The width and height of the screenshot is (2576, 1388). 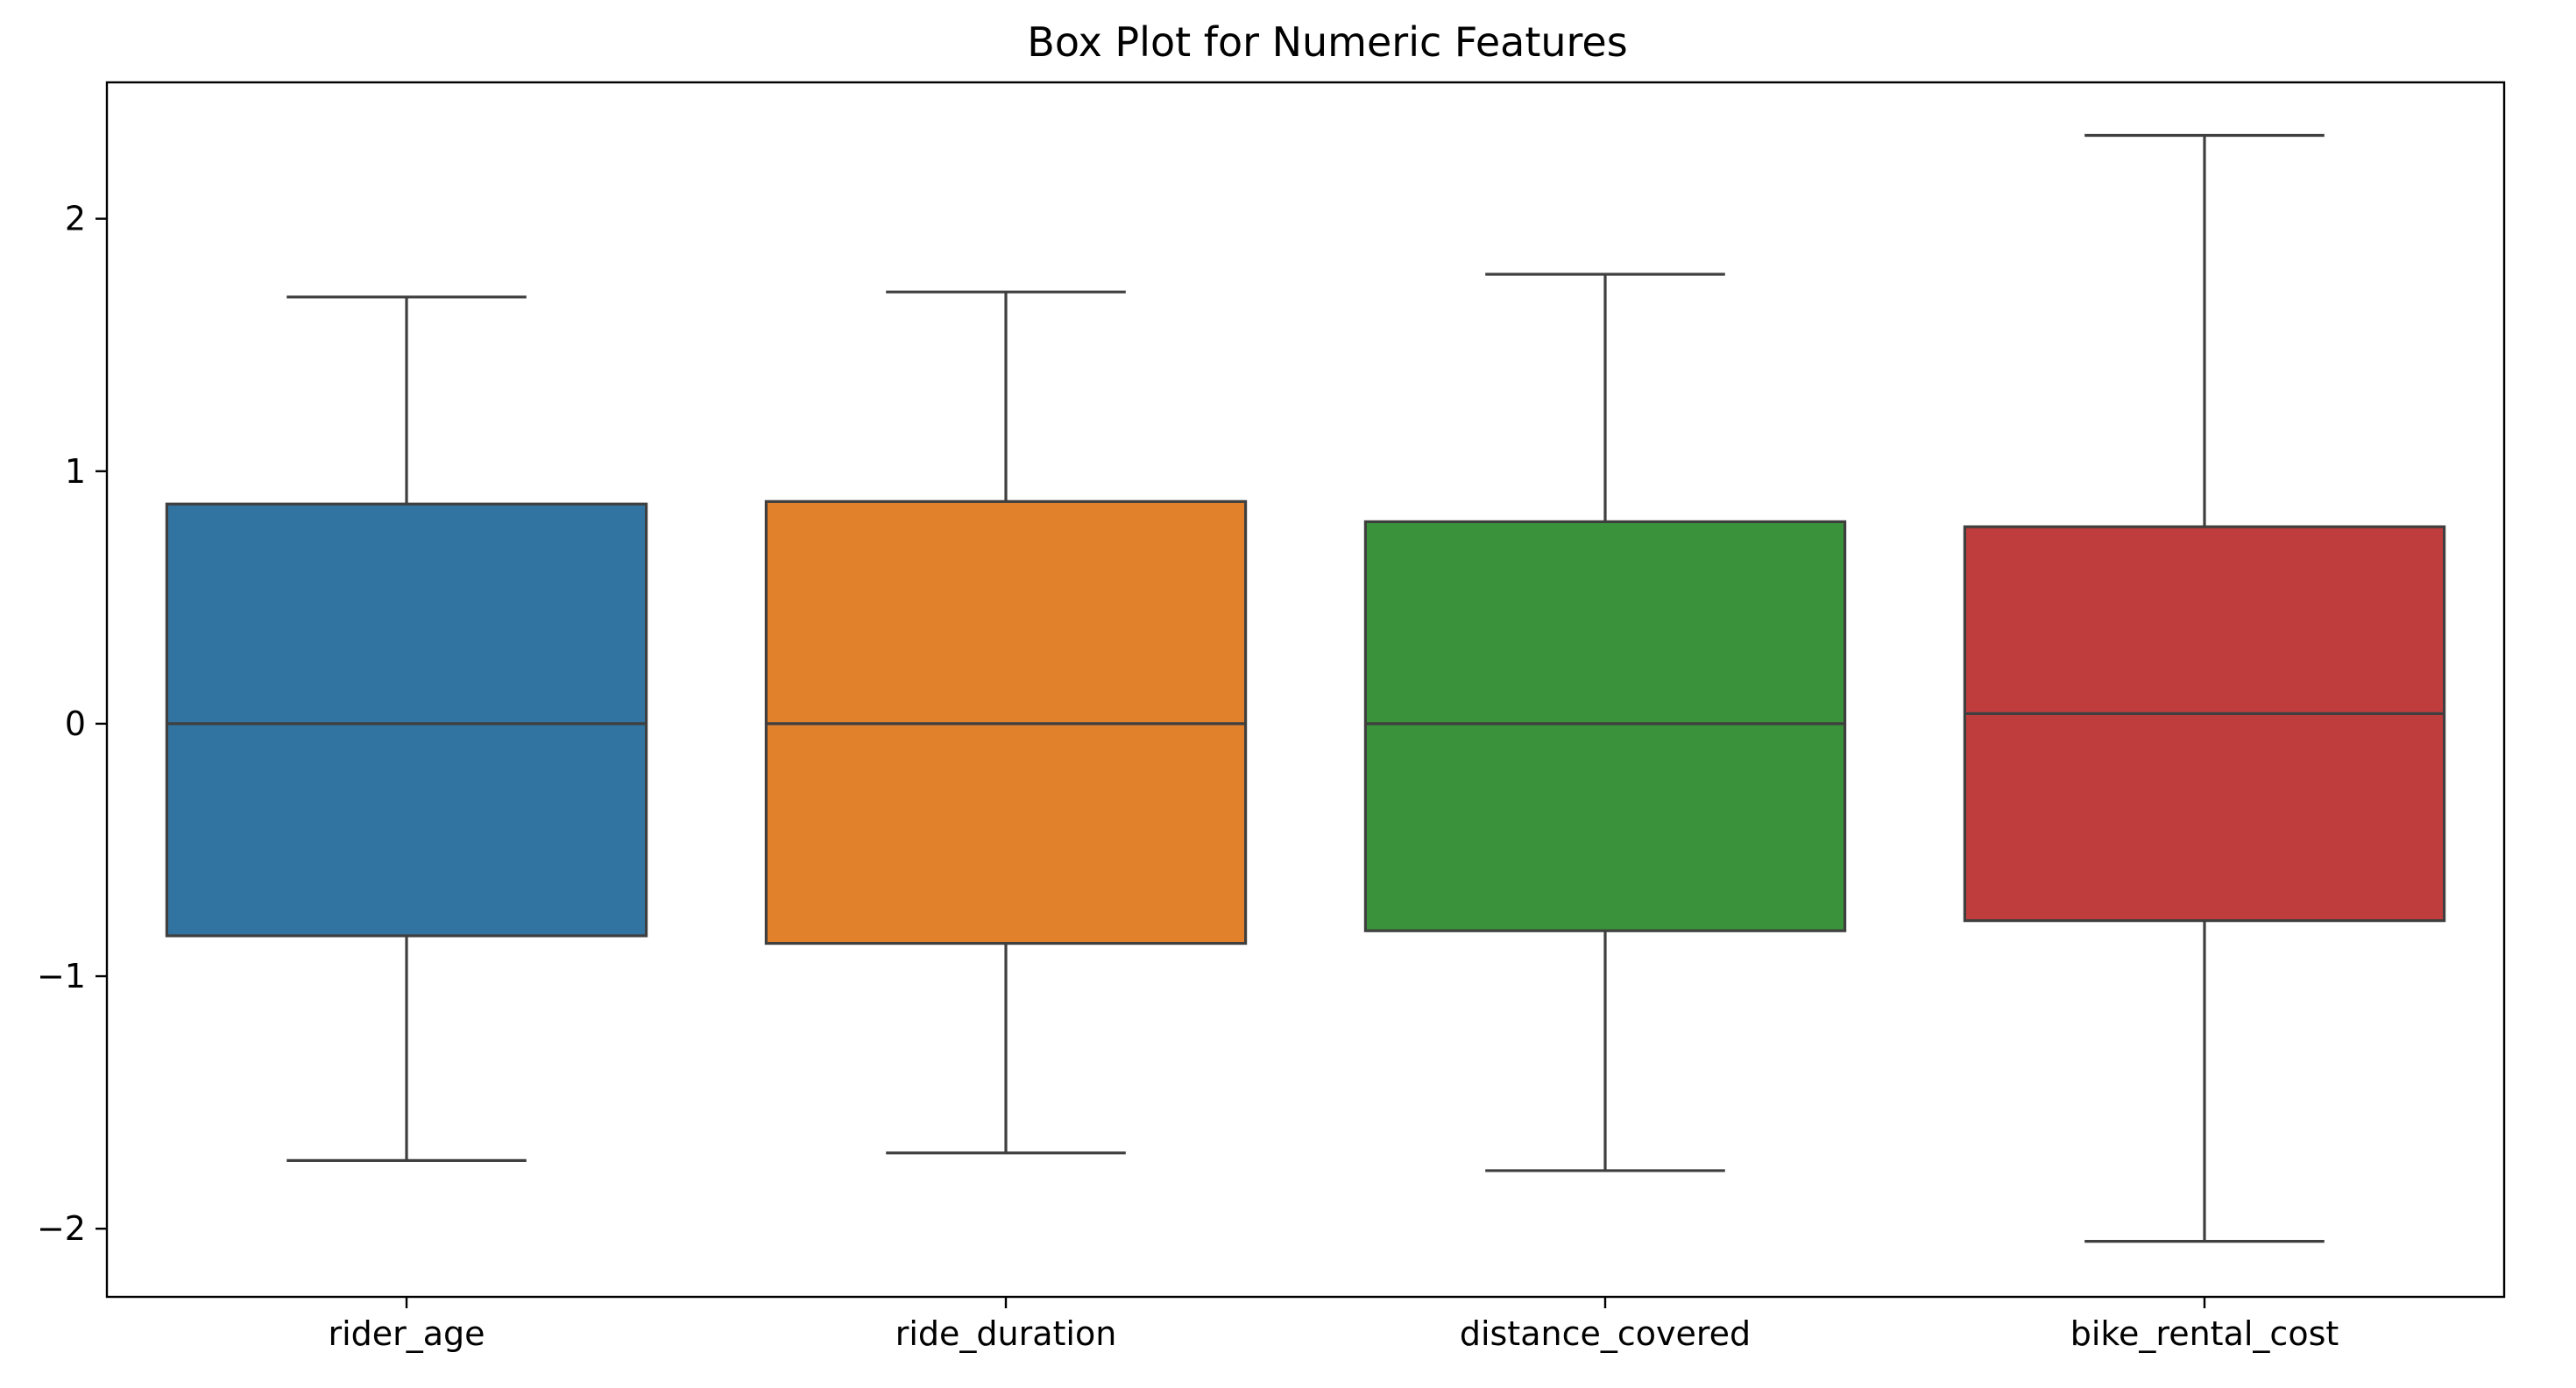 I want to click on x-tick-label: bike_rental_cost, so click(x=2204, y=1333).